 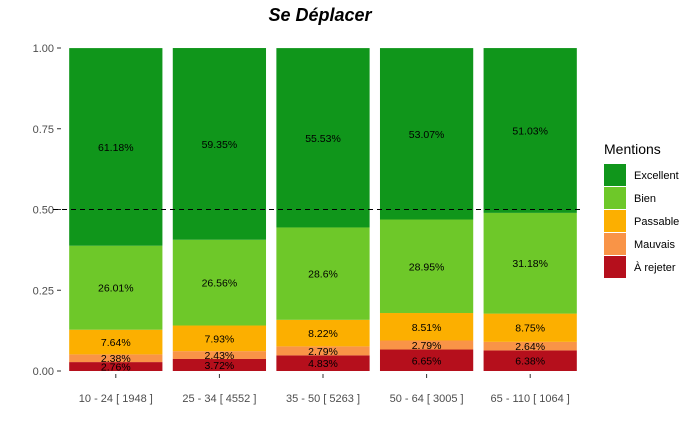 What do you see at coordinates (323, 399) in the screenshot?
I see `x-tick-label: 35 - 50 [ 5263 ]` at bounding box center [323, 399].